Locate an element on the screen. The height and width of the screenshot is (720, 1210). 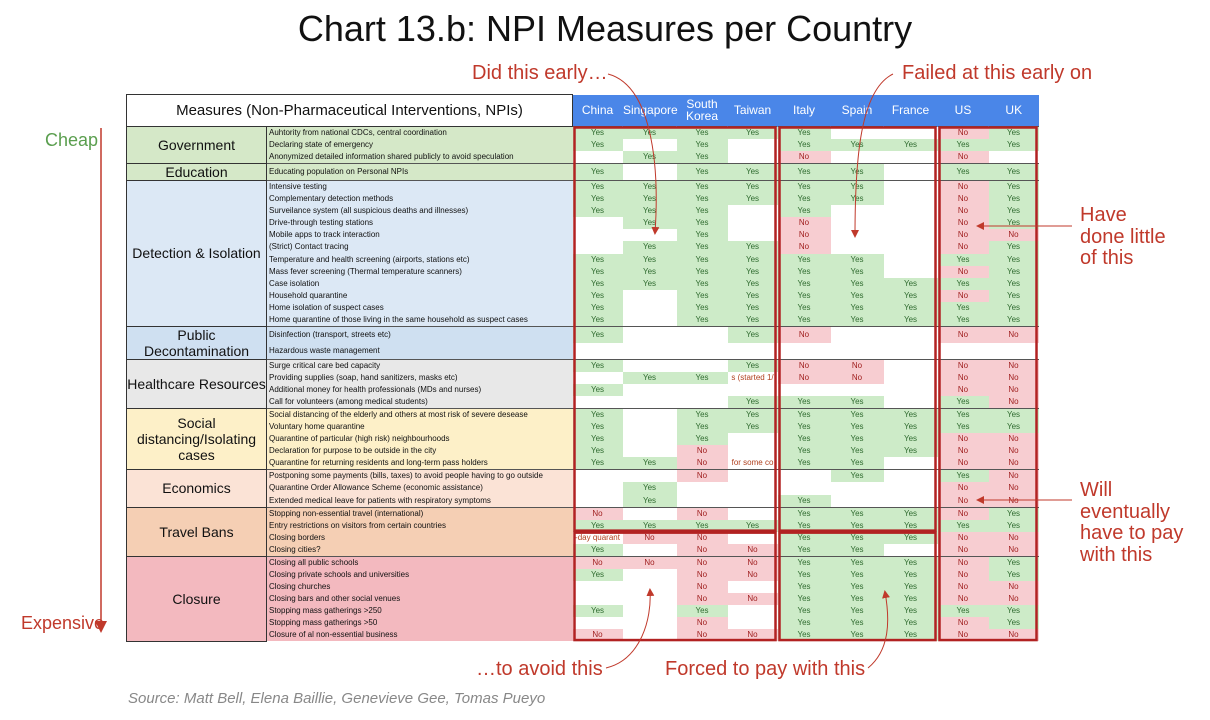
country-header: South Korea is located at coordinates (702, 110).